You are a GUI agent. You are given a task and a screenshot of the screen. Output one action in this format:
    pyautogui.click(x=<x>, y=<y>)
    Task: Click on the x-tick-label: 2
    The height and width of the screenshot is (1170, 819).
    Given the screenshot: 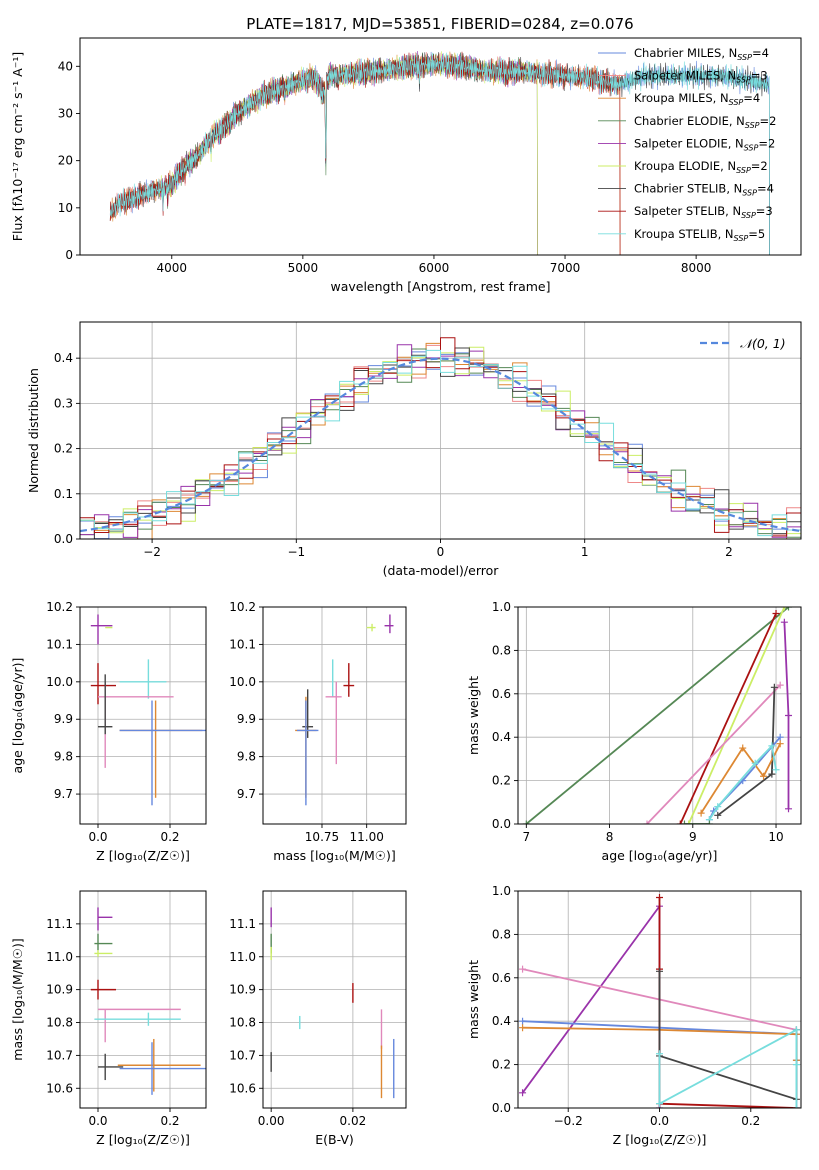 What is the action you would take?
    pyautogui.click(x=729, y=552)
    